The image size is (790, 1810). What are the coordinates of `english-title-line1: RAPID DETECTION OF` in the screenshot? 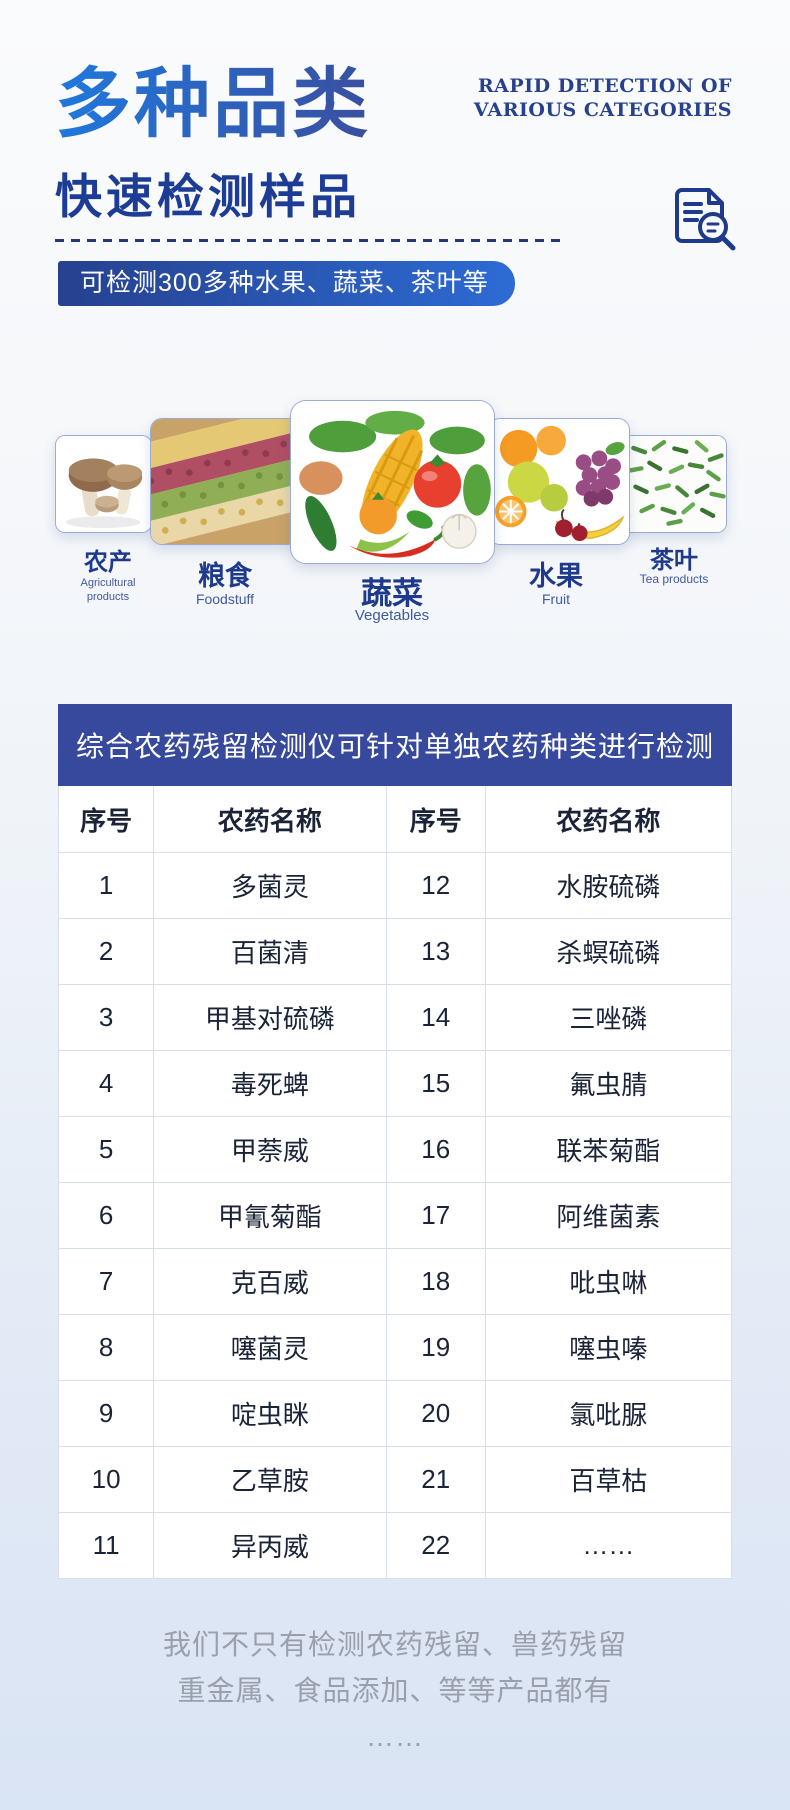 It's located at (604, 86).